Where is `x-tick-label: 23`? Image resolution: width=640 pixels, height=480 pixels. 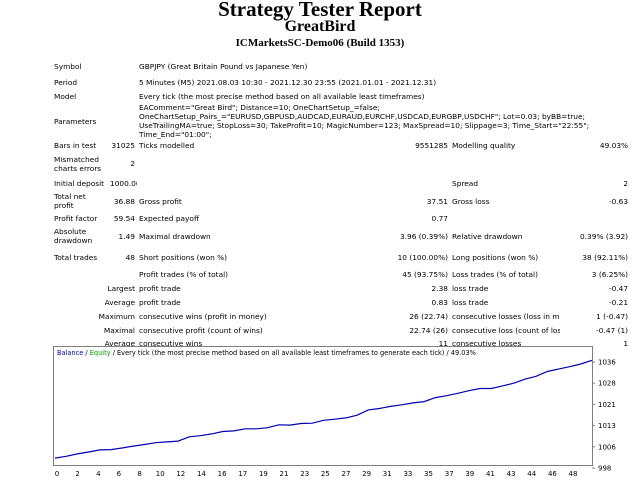 x-tick-label: 23 is located at coordinates (304, 474).